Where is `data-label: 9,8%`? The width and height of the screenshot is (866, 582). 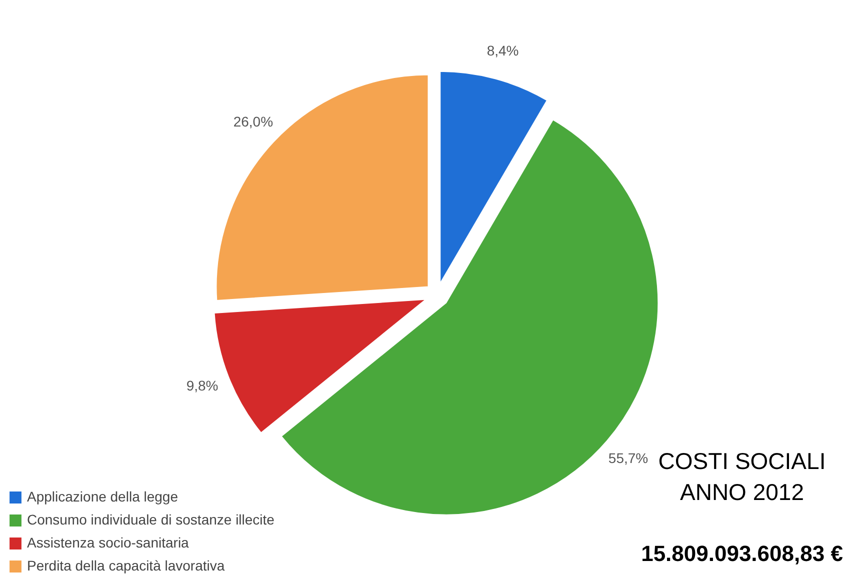
data-label: 9,8% is located at coordinates (202, 386).